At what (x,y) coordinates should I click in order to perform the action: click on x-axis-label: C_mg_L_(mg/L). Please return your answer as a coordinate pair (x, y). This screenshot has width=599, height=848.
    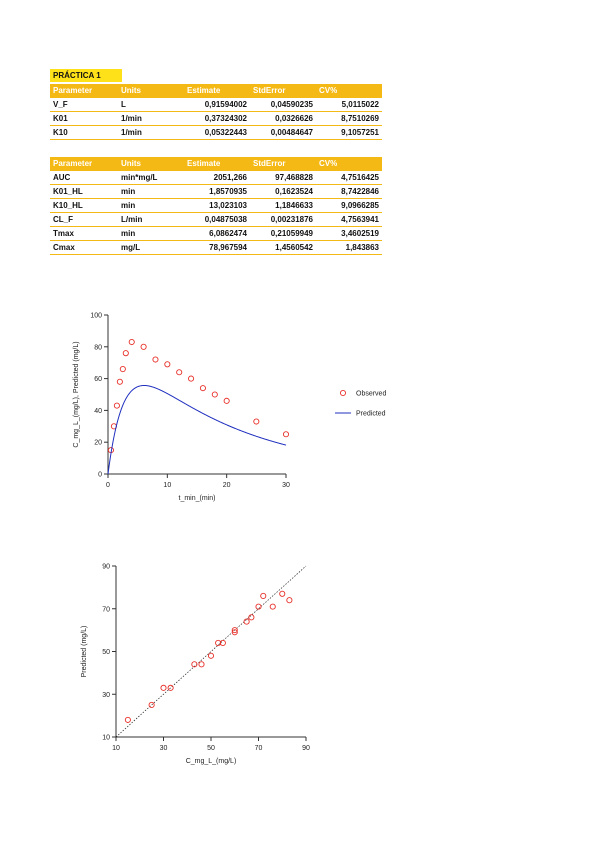
    Looking at the image, I should click on (211, 761).